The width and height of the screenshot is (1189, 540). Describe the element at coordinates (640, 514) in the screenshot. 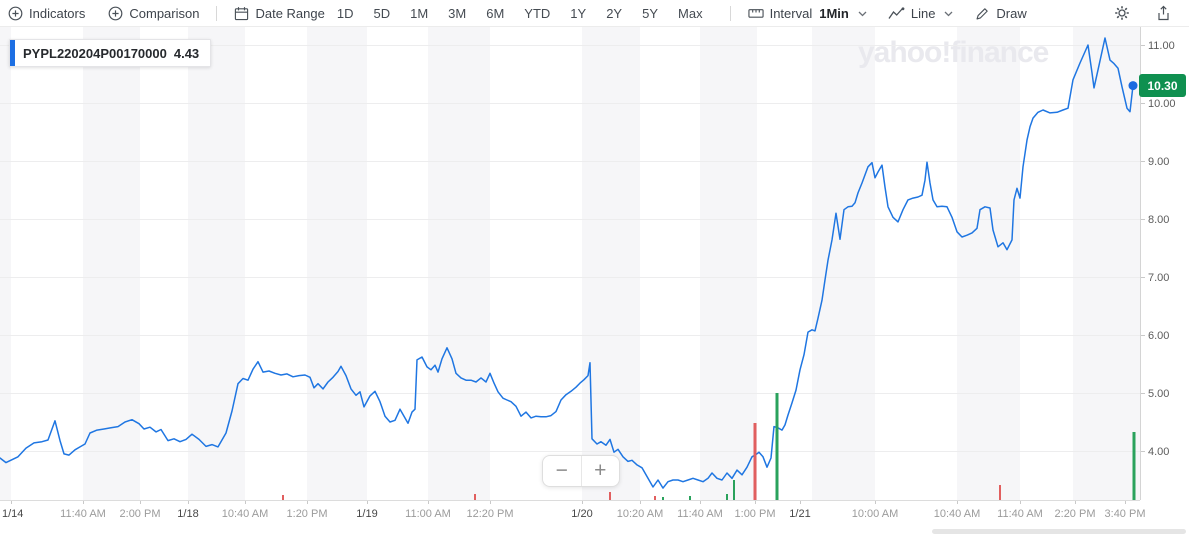

I see `x-axis-label: 10:20 AM` at that location.